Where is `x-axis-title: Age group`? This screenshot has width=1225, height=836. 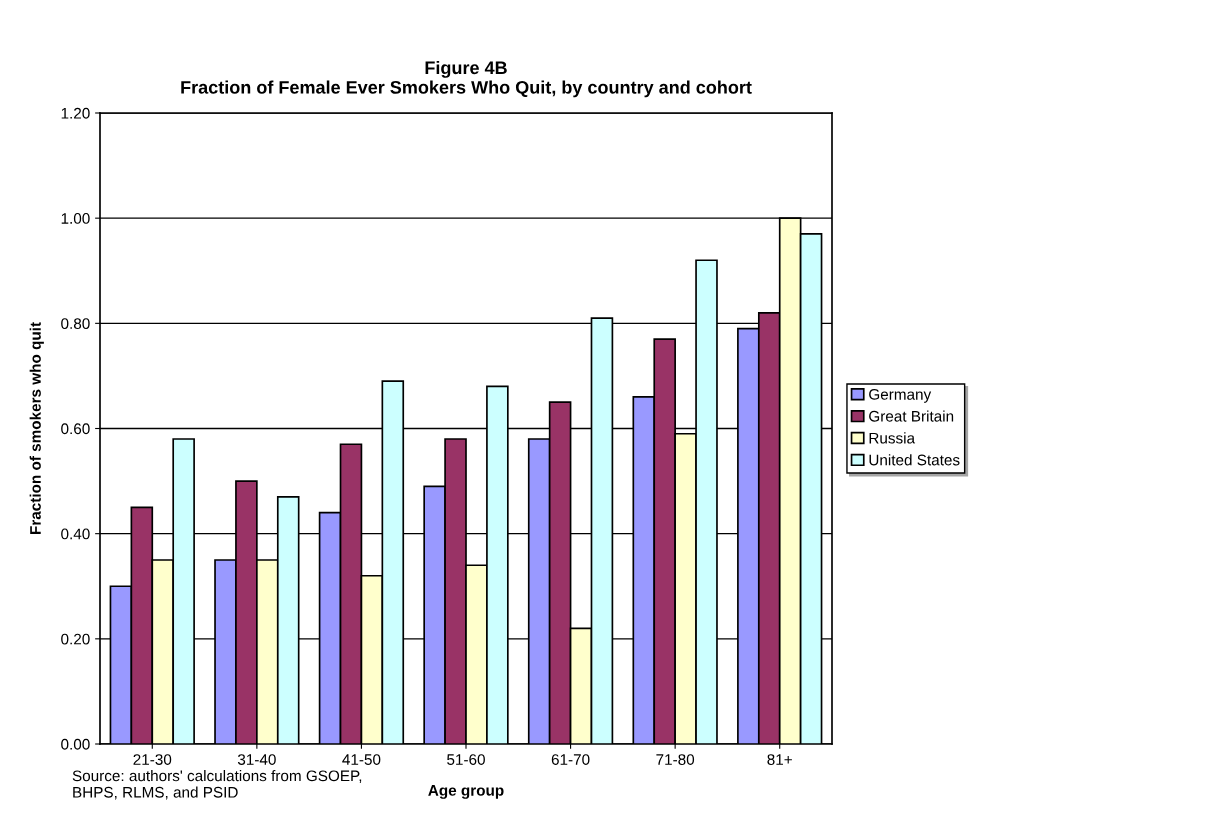 x-axis-title: Age group is located at coordinates (466, 792).